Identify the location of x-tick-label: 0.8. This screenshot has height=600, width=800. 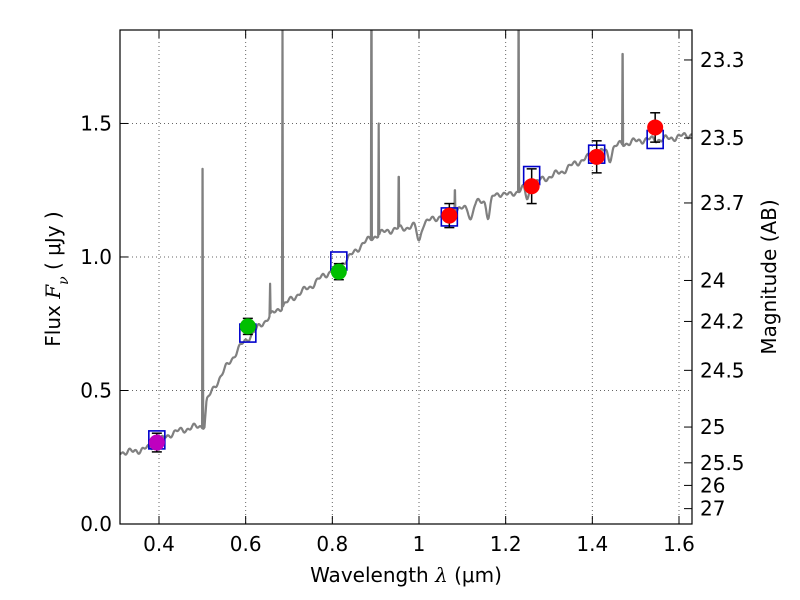
(332, 544).